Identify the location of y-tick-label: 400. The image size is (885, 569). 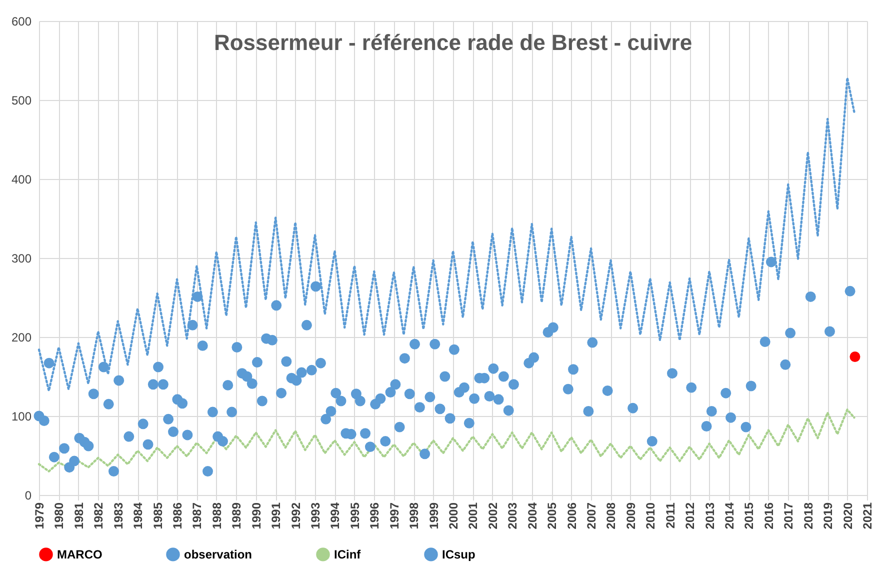
(21, 179).